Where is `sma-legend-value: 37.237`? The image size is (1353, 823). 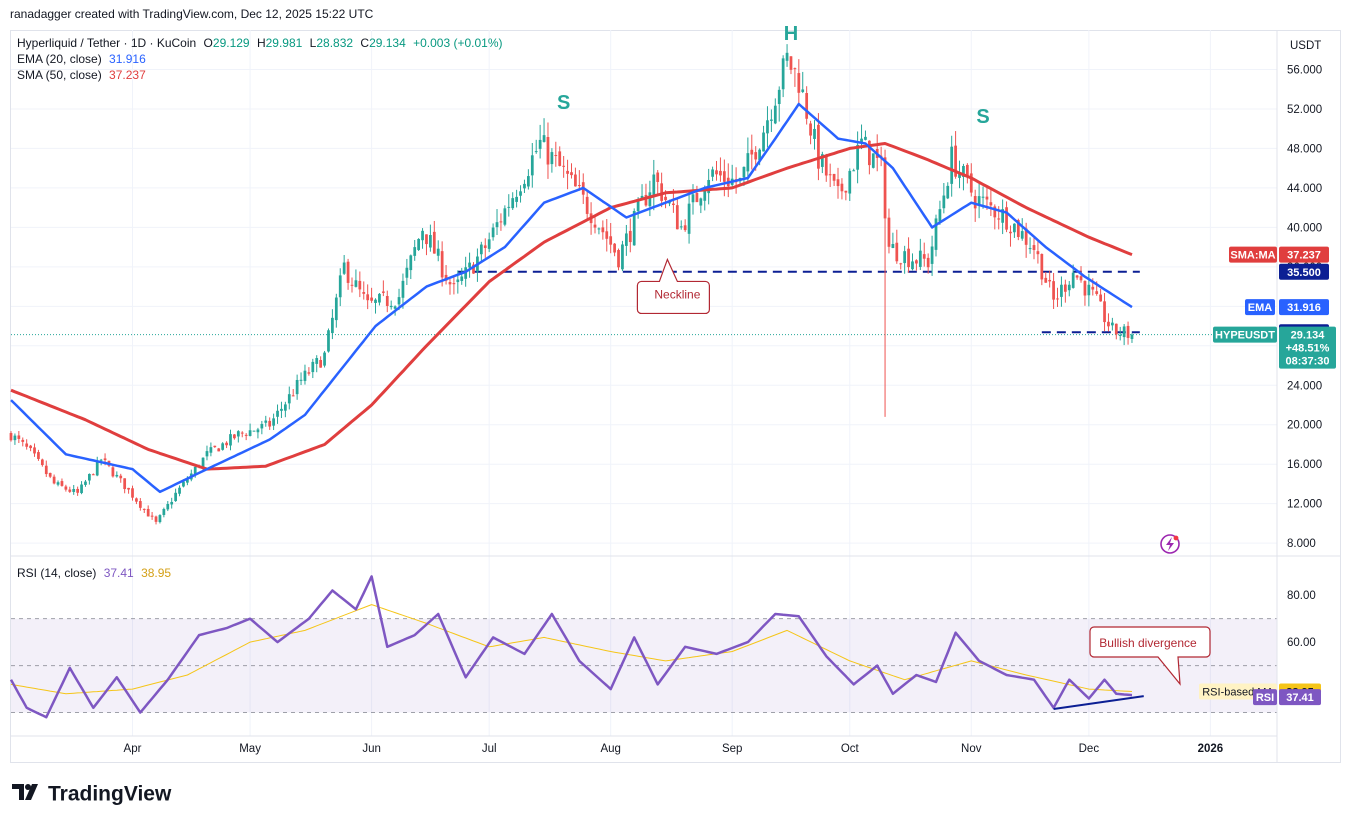 sma-legend-value: 37.237 is located at coordinates (127, 75).